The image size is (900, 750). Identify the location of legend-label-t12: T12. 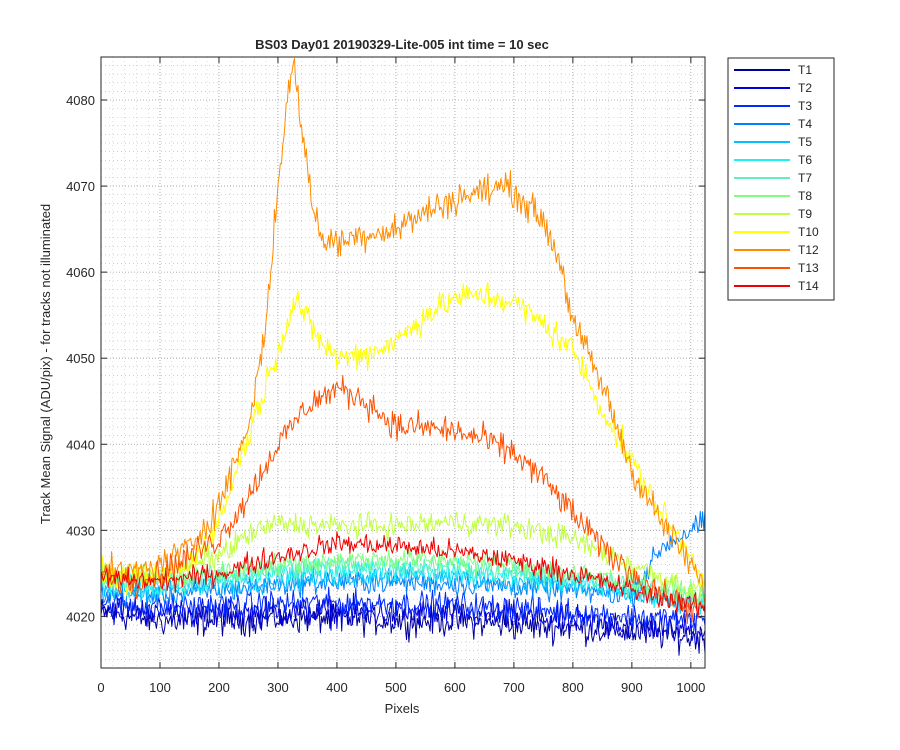
(808, 250).